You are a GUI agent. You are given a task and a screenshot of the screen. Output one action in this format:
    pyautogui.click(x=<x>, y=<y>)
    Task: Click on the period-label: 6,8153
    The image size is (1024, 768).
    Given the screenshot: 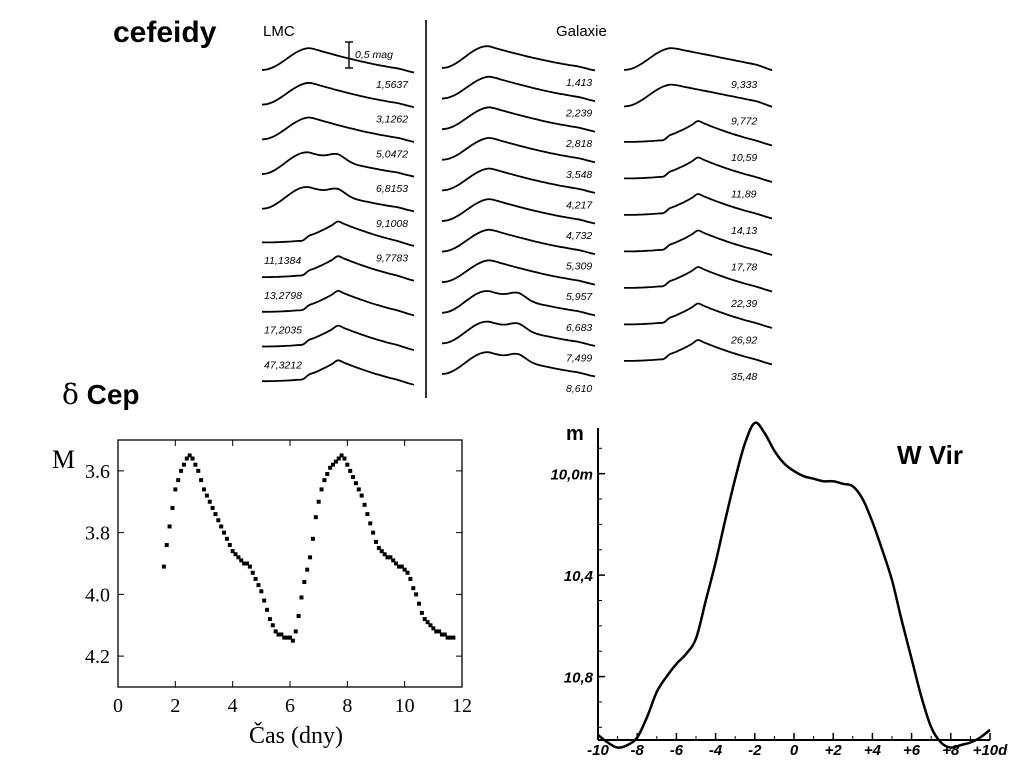 What is the action you would take?
    pyautogui.click(x=392, y=189)
    